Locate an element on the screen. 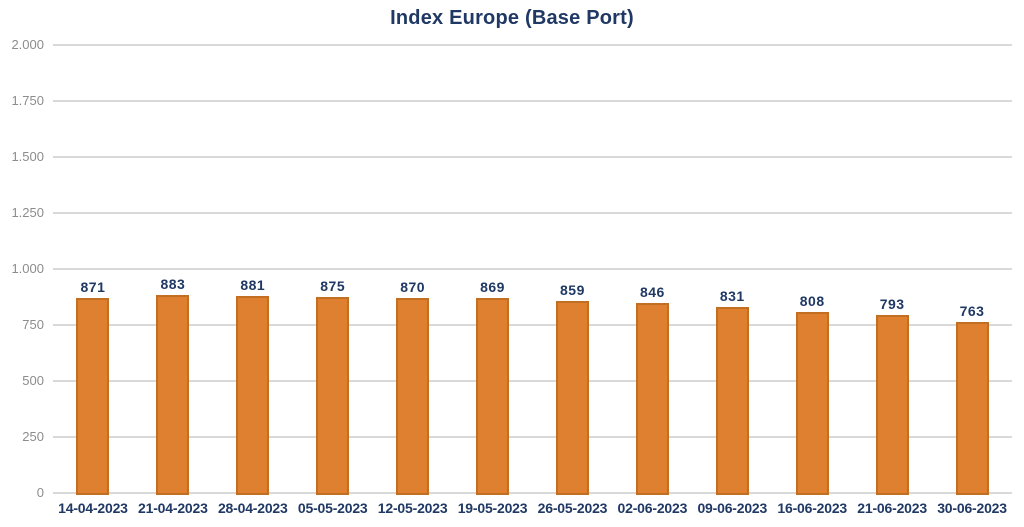  x-axis-tick-label: 12-05-2023 is located at coordinates (412, 508).